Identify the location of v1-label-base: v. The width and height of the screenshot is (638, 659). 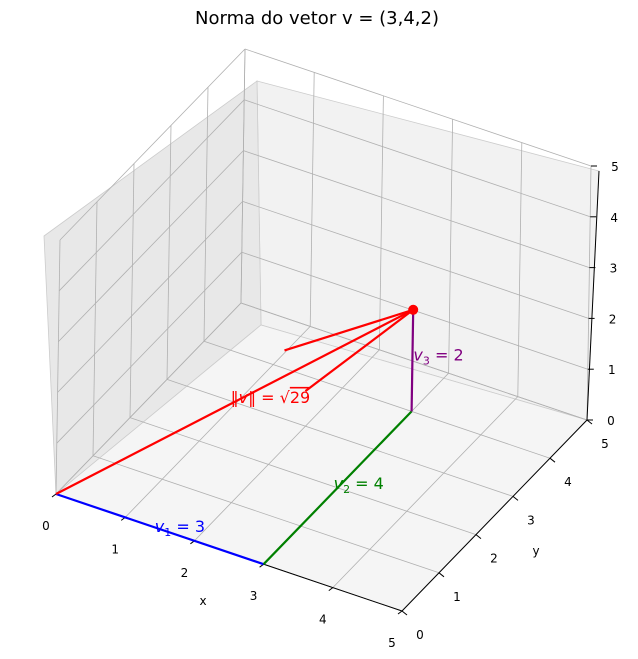
(160, 526).